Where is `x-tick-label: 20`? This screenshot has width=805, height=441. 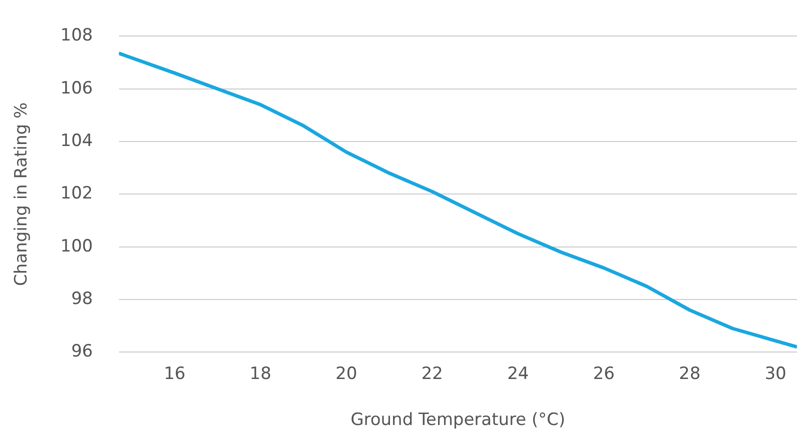
x-tick-label: 20 is located at coordinates (347, 374).